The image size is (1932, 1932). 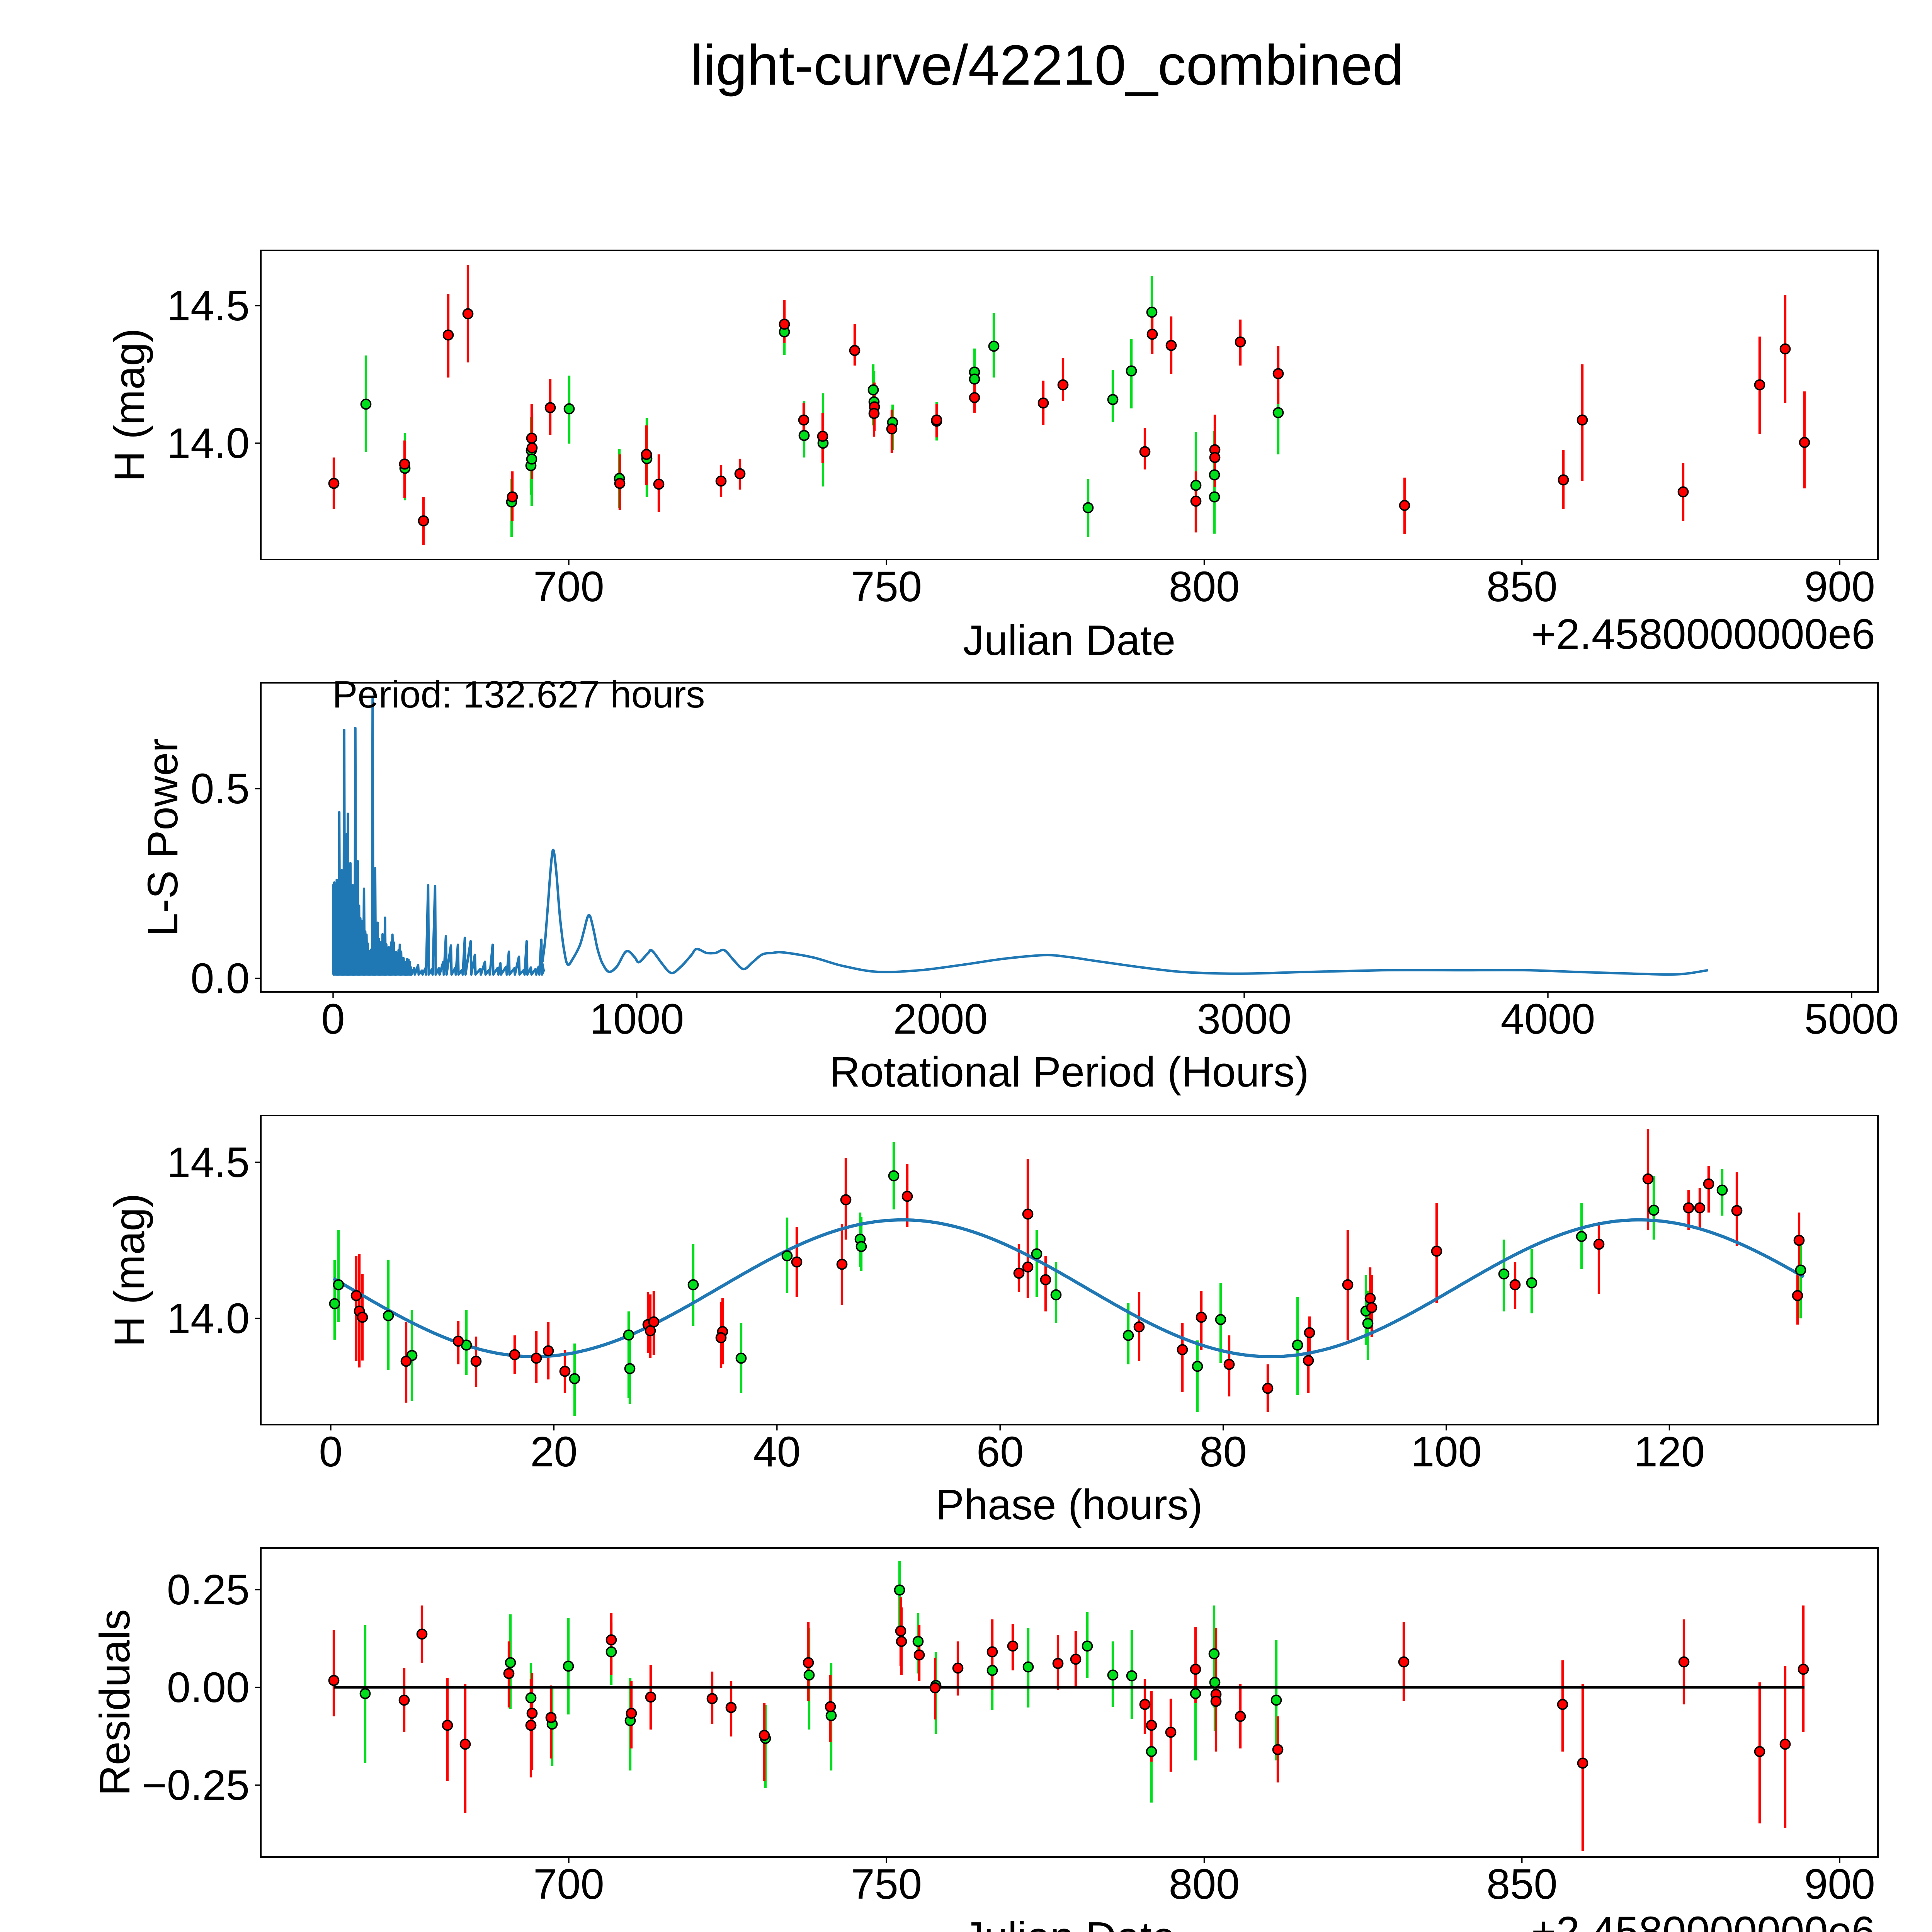 I want to click on svg-text: 60, so click(x=1000, y=1452).